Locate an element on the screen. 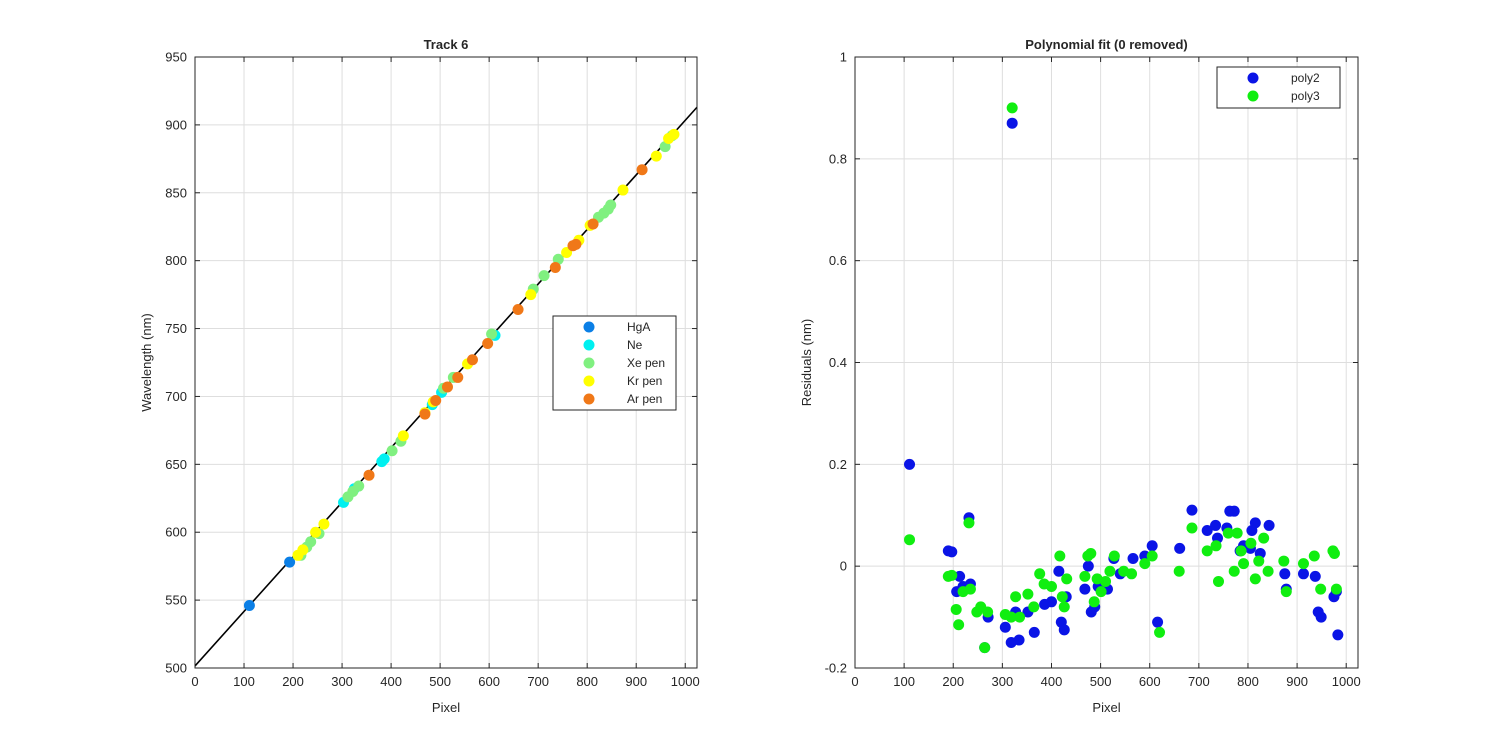 The height and width of the screenshot is (755, 1500). y-axis-label: Wavelength (nm) is located at coordinates (146, 362).